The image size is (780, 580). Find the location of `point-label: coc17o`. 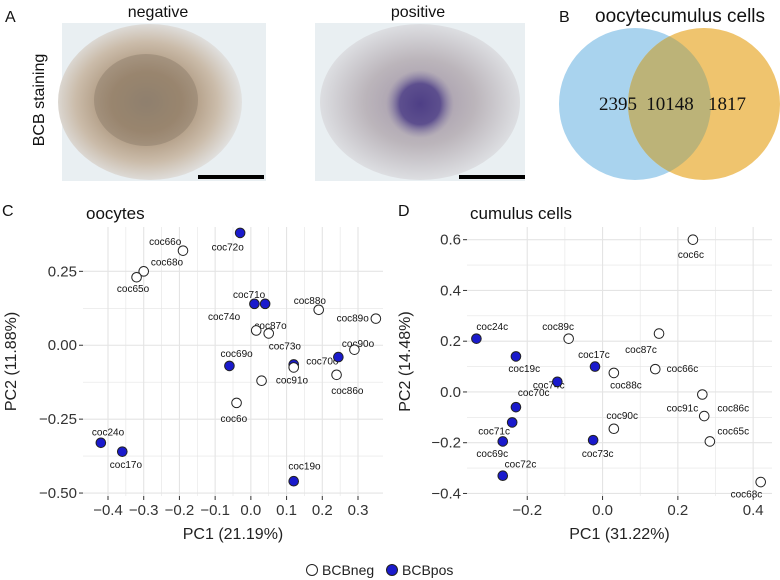

point-label: coc17o is located at coordinates (126, 465).